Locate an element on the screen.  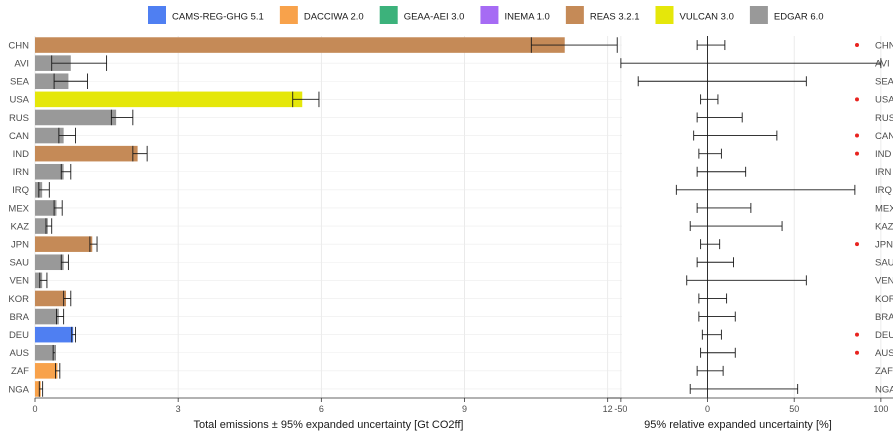
bar-sau is located at coordinates (49, 262).